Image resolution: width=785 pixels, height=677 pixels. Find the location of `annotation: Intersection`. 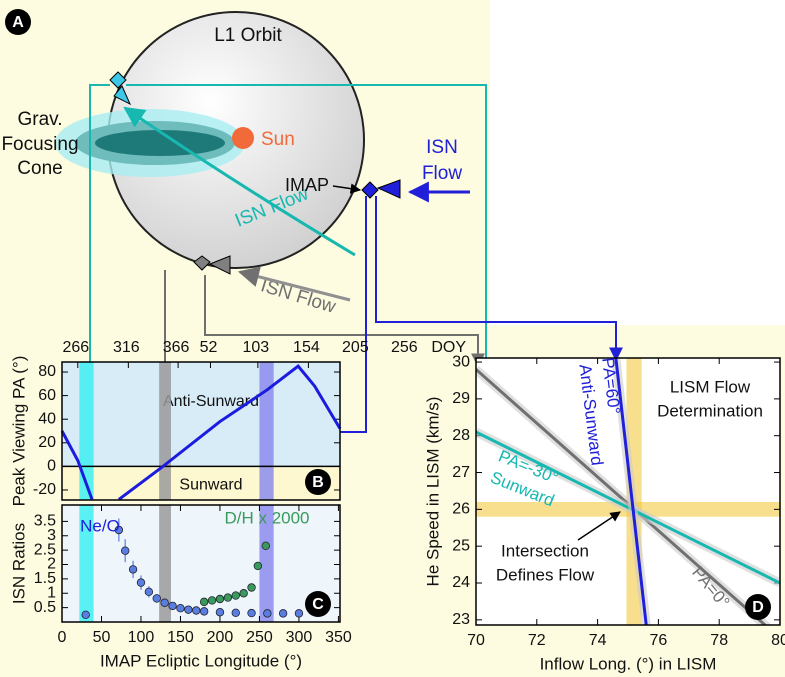

annotation: Intersection is located at coordinates (545, 550).